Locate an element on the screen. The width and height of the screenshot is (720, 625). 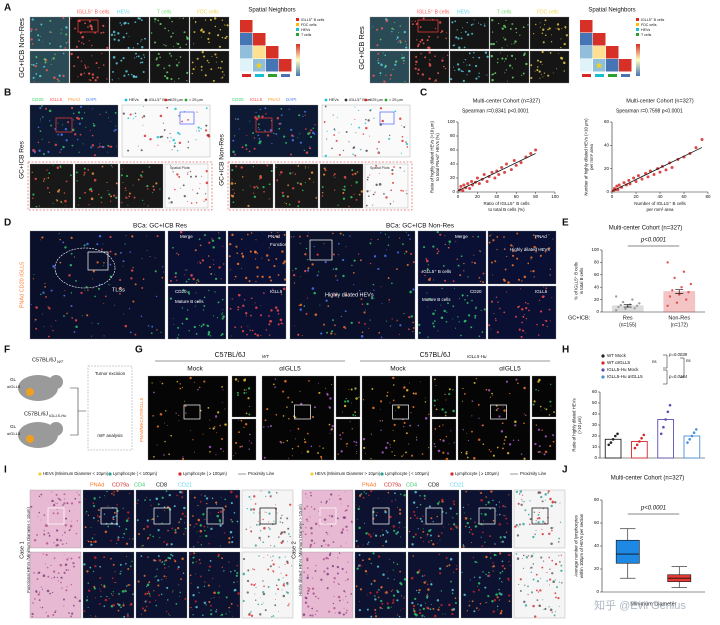
heat-key is located at coordinates (259, 75).